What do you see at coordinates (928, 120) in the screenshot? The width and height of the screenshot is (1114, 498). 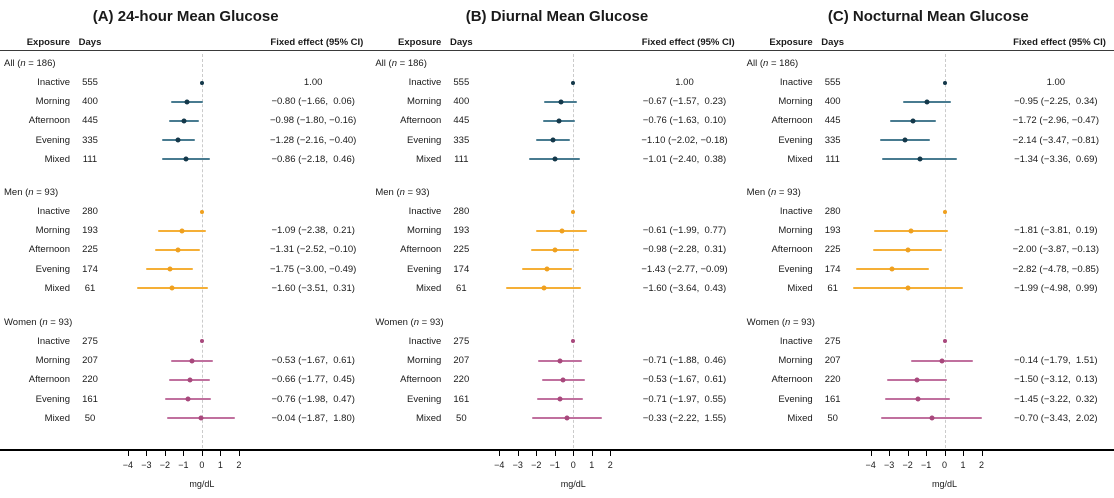 I see `forest-row: Afternoon 445 −1.72 (−2.96, −0.47)` at bounding box center [928, 120].